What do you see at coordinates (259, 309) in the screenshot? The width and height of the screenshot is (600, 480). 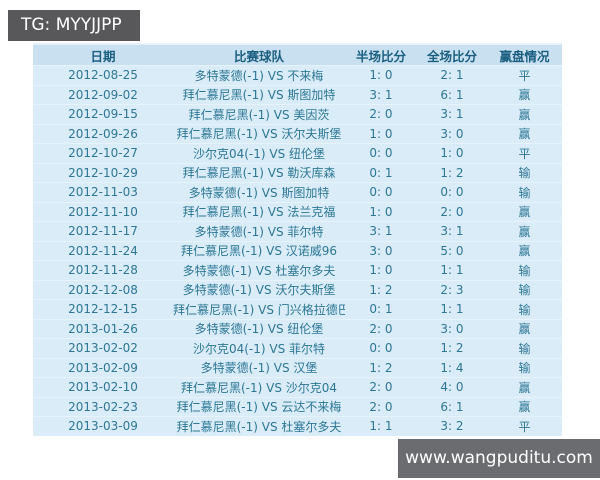 I see `teams-cell: 拜仁慕尼黑(-1) VS 门兴格拉德巴赫` at bounding box center [259, 309].